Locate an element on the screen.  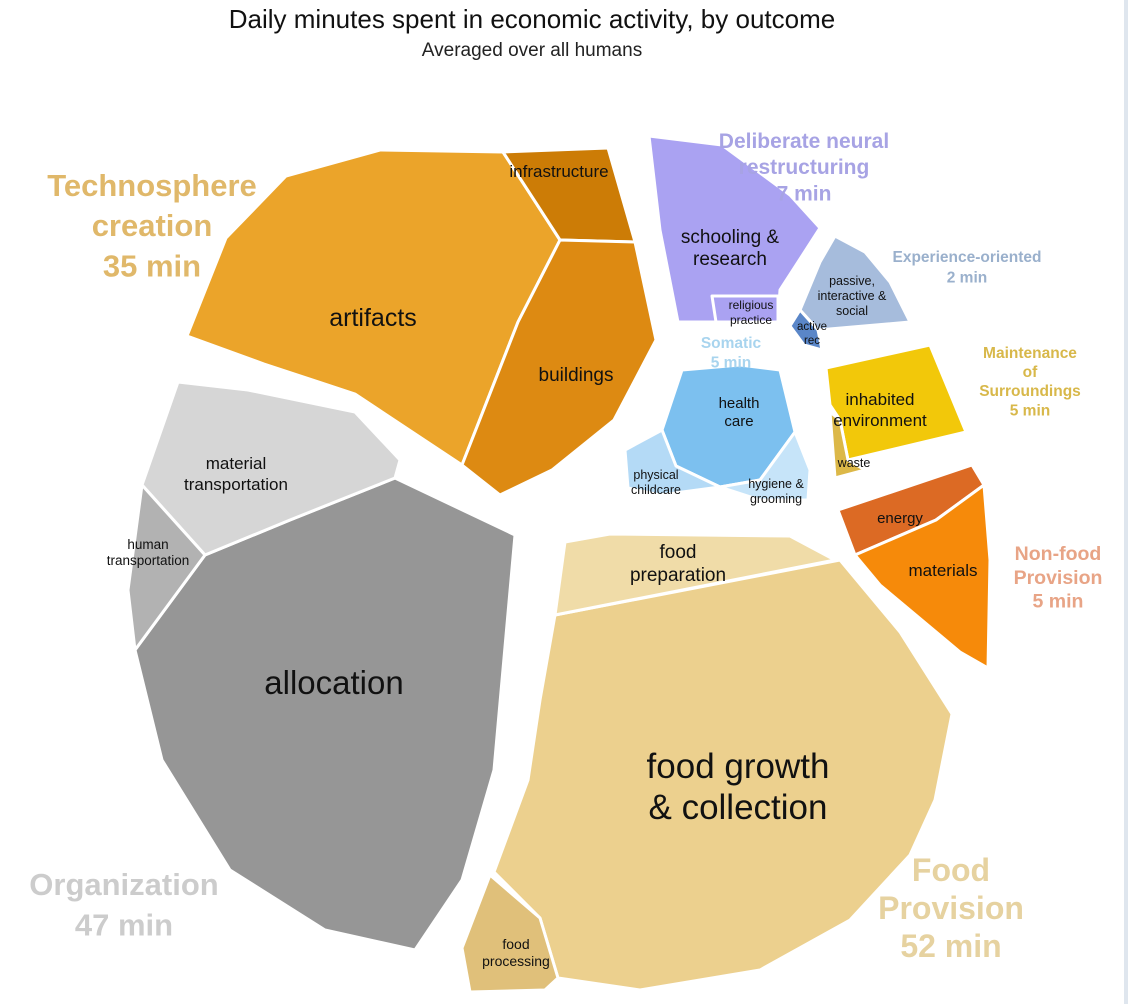
cell-waste is located at coordinates (847, 445).